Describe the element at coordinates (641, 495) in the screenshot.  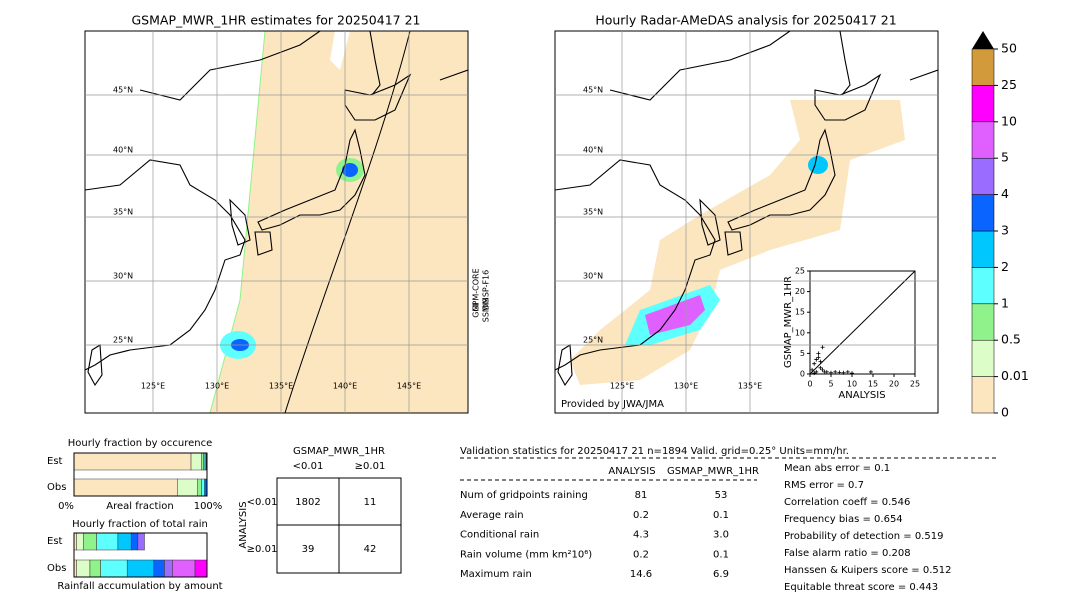
I see `cell: 81` at that location.